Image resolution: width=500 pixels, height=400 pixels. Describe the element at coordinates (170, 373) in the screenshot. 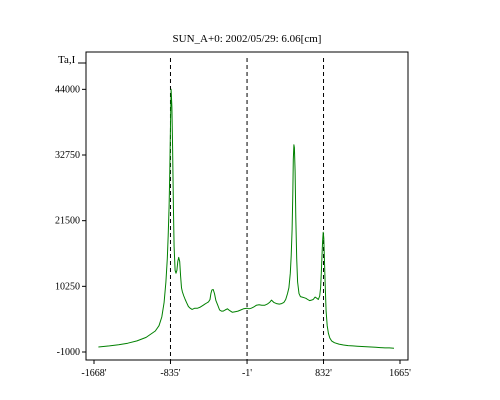

I see `x-tick-label: -835'` at that location.